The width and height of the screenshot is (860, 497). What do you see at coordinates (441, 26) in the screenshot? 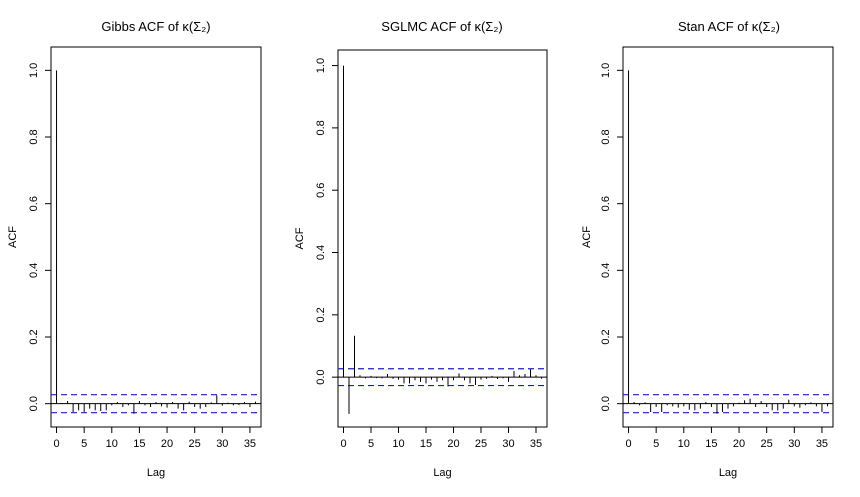
I see `chart-title: SGLMC ACF of κ(Σ₂)` at bounding box center [441, 26].